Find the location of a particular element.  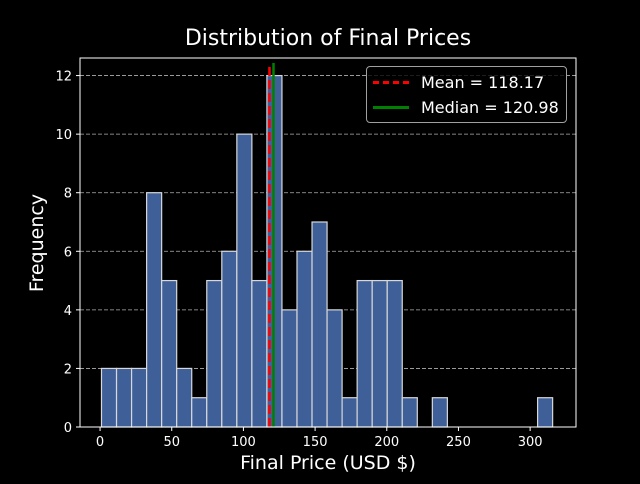

x-tick-label: 250 is located at coordinates (458, 442).